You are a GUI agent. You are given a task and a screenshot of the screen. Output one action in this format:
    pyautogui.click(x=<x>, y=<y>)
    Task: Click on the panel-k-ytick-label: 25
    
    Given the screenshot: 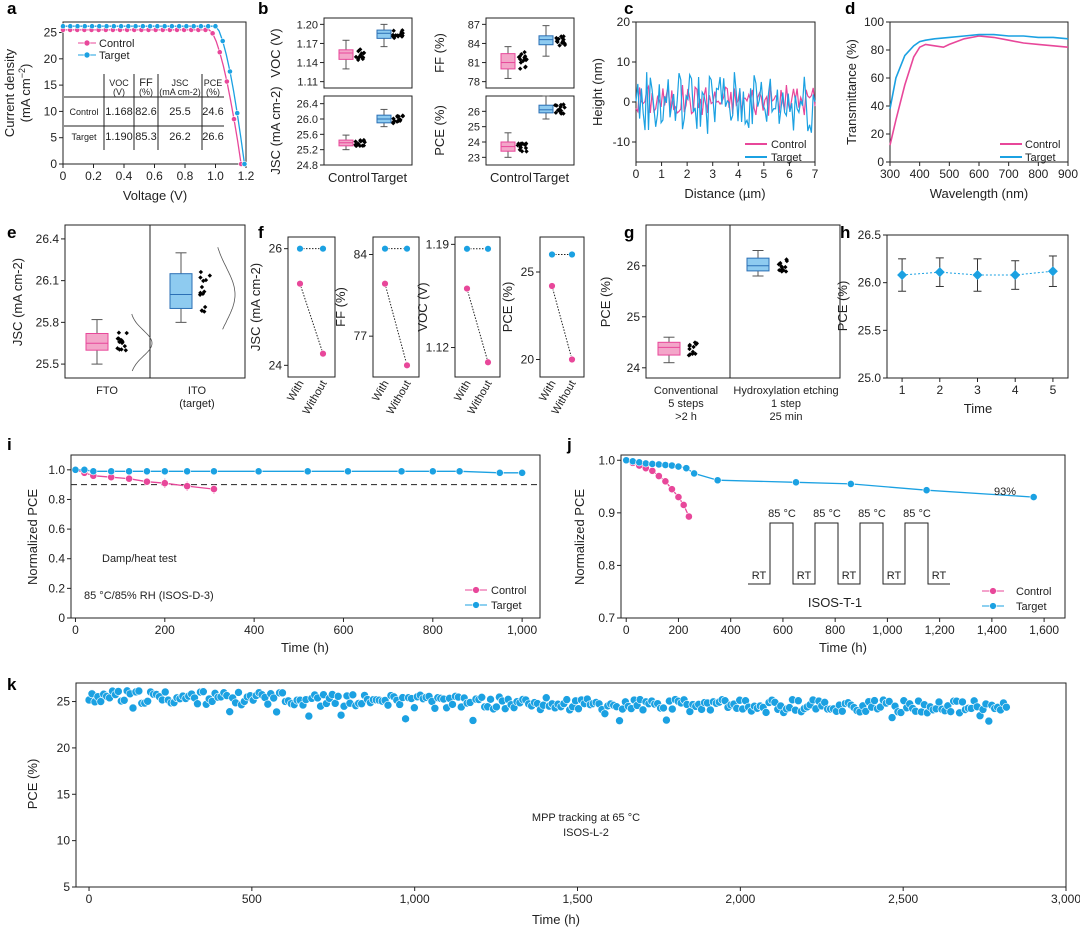 What is the action you would take?
    pyautogui.click(x=64, y=702)
    